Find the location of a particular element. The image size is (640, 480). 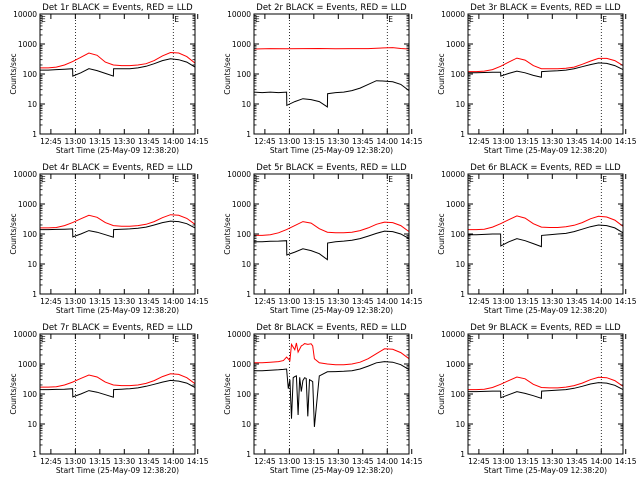

panel-title: Det 8r BLACK = Events, RED = LLD is located at coordinates (331, 328).